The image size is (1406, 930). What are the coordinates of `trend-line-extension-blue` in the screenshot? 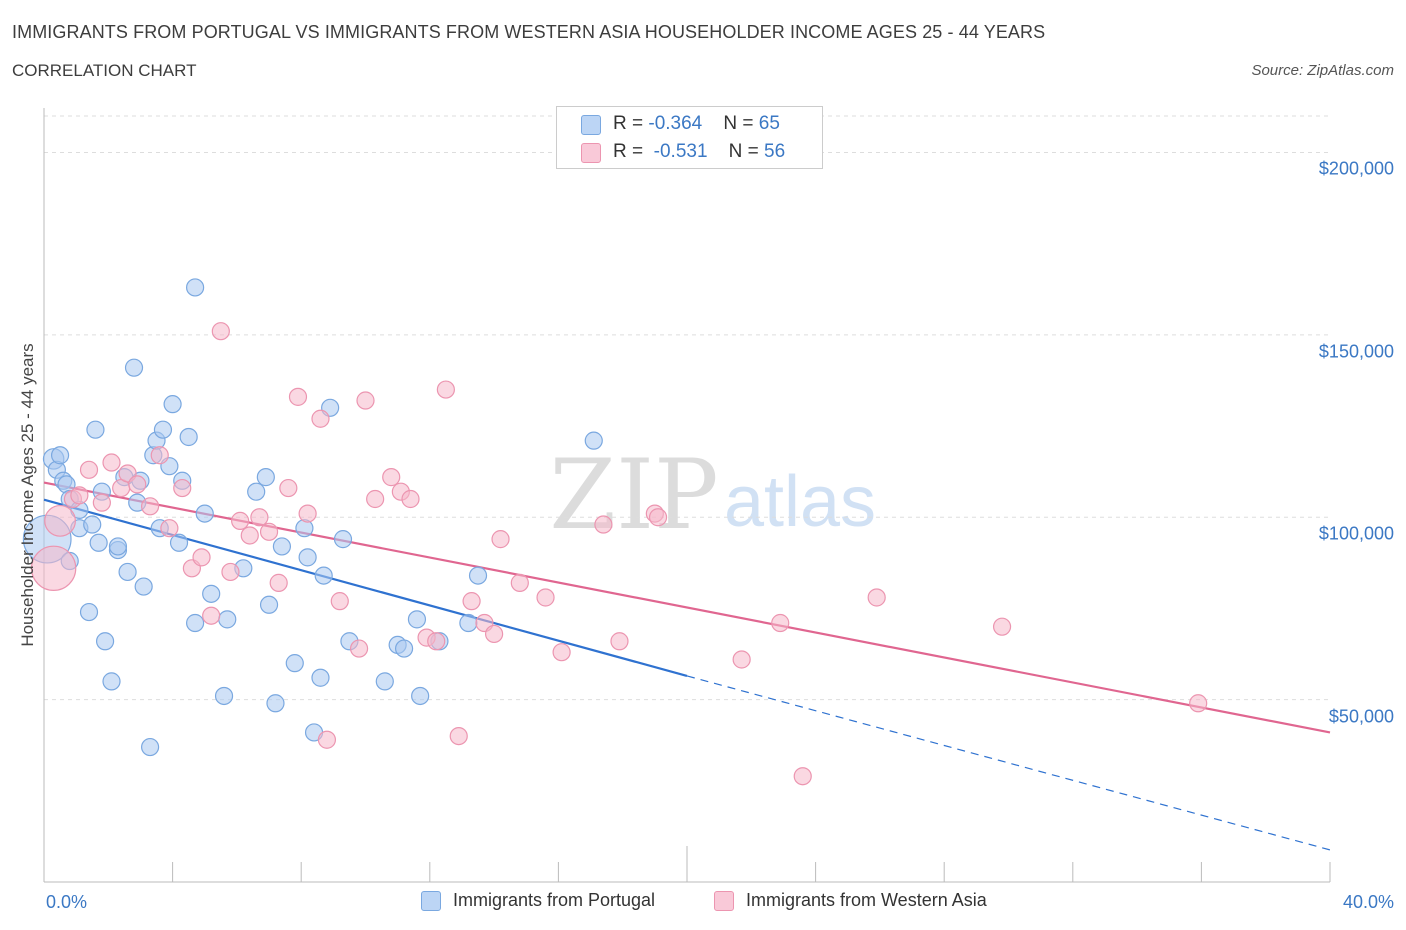 It's located at (1008, 763).